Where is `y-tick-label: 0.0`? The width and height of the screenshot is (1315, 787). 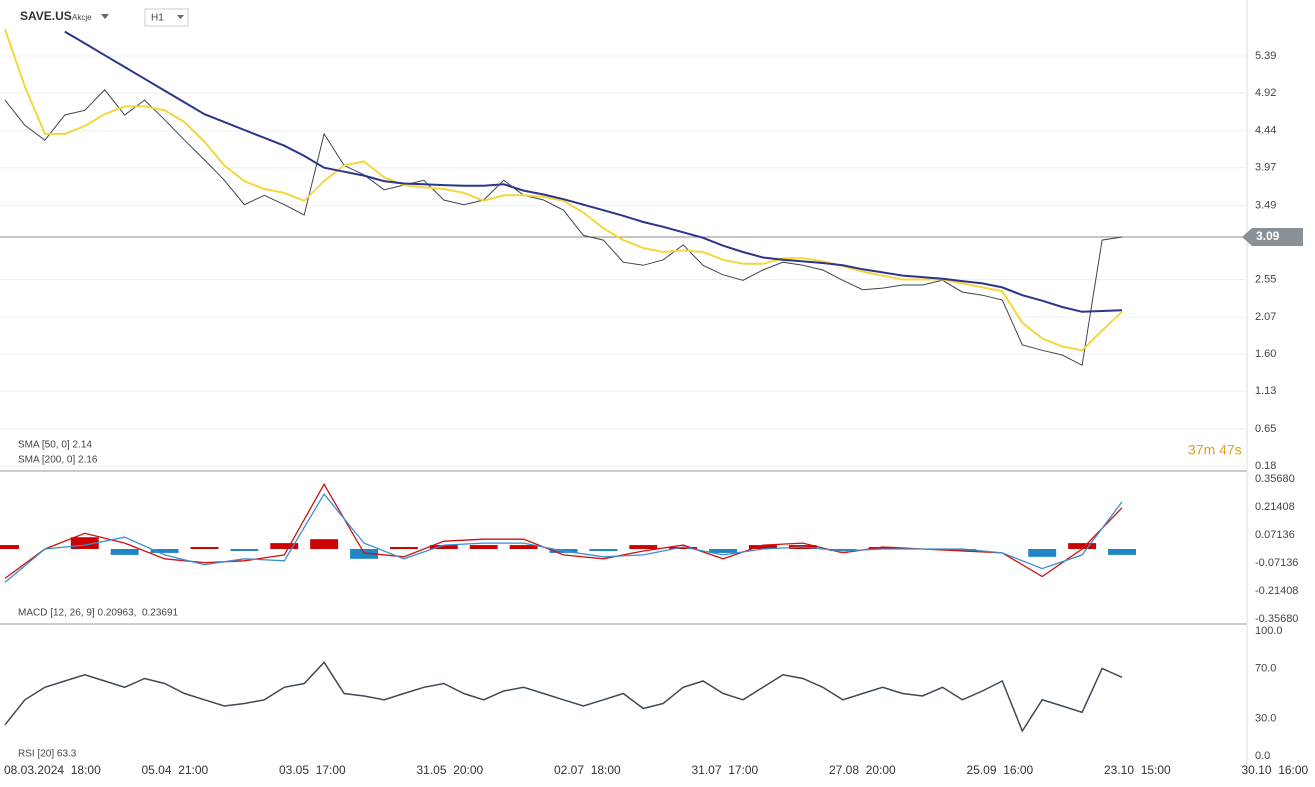
y-tick-label: 0.0 is located at coordinates (1262, 756).